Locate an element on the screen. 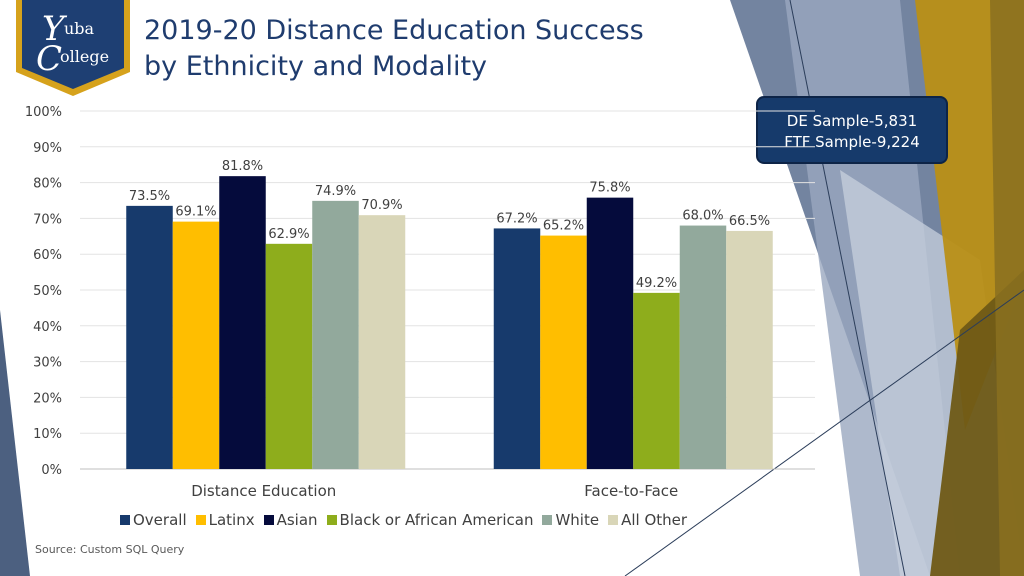 This screenshot has width=1024, height=576. ftf-sample-text: FTF Sample-9,224 is located at coordinates (852, 142).